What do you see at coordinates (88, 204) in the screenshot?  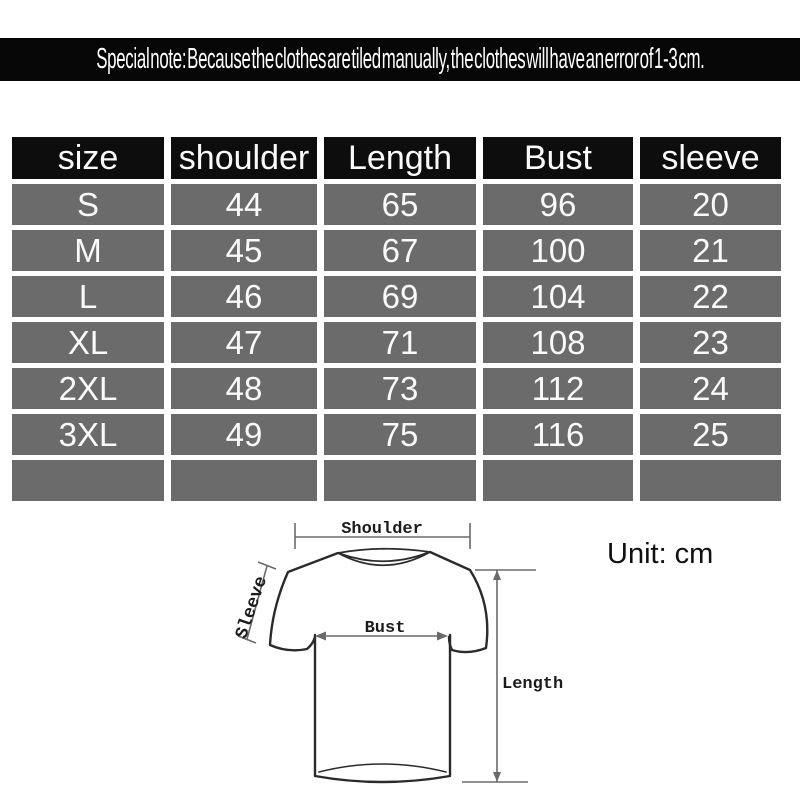 I see `table-cell: S` at bounding box center [88, 204].